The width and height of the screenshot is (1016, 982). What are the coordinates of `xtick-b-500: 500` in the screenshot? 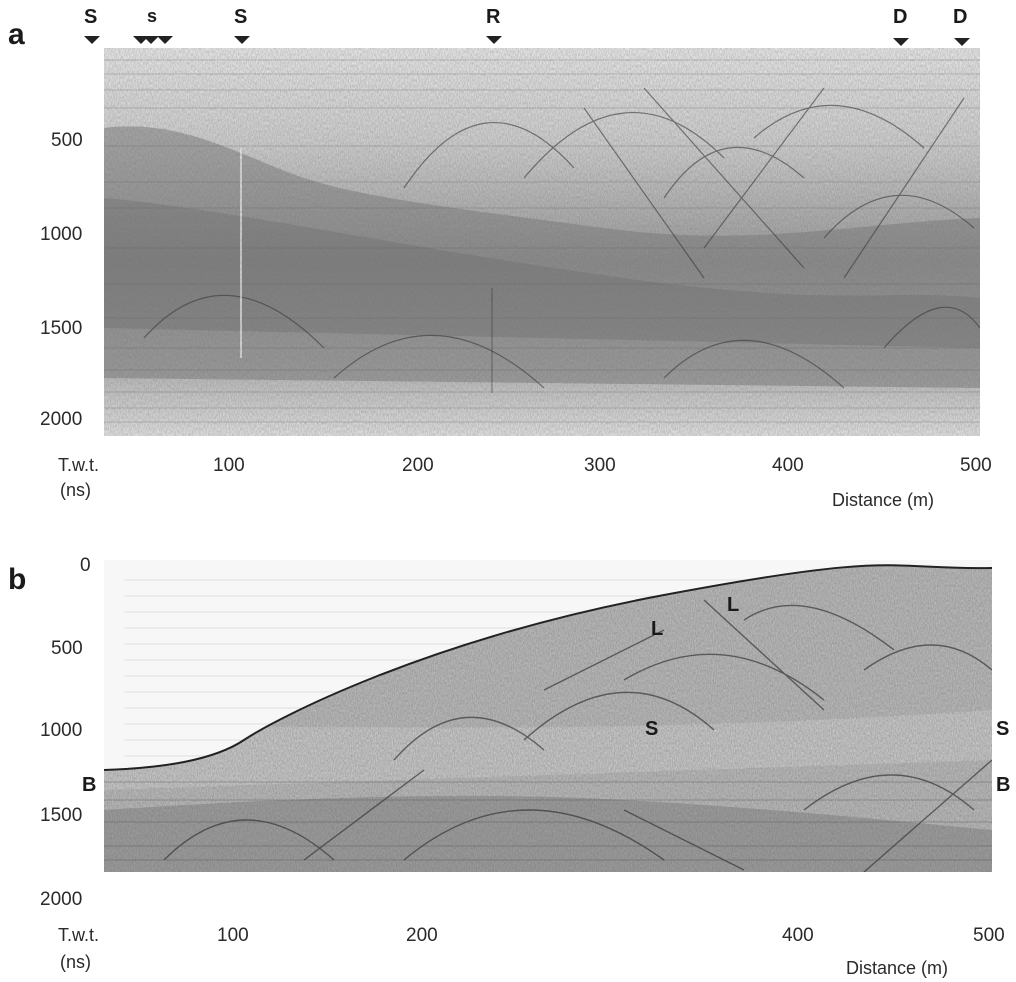 It's located at (989, 935).